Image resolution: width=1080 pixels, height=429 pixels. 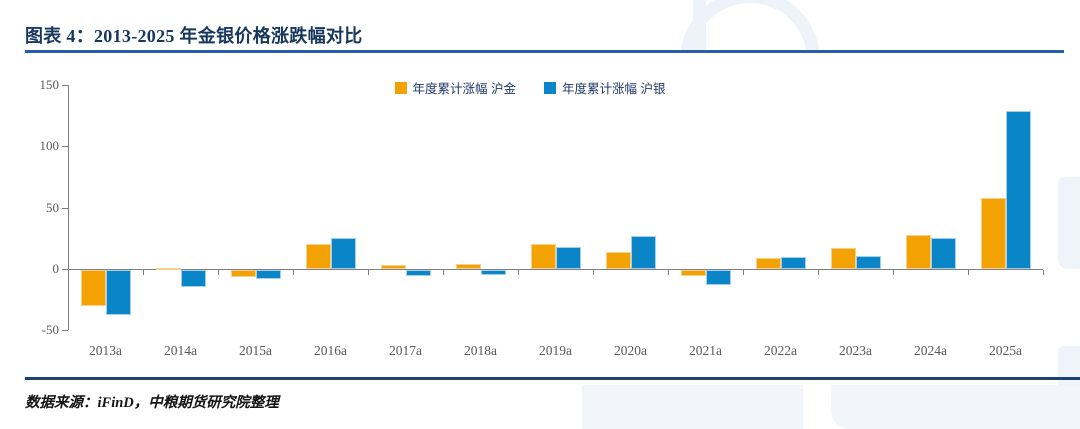 What do you see at coordinates (630, 350) in the screenshot?
I see `x-axis-tick-label: 2020a` at bounding box center [630, 350].